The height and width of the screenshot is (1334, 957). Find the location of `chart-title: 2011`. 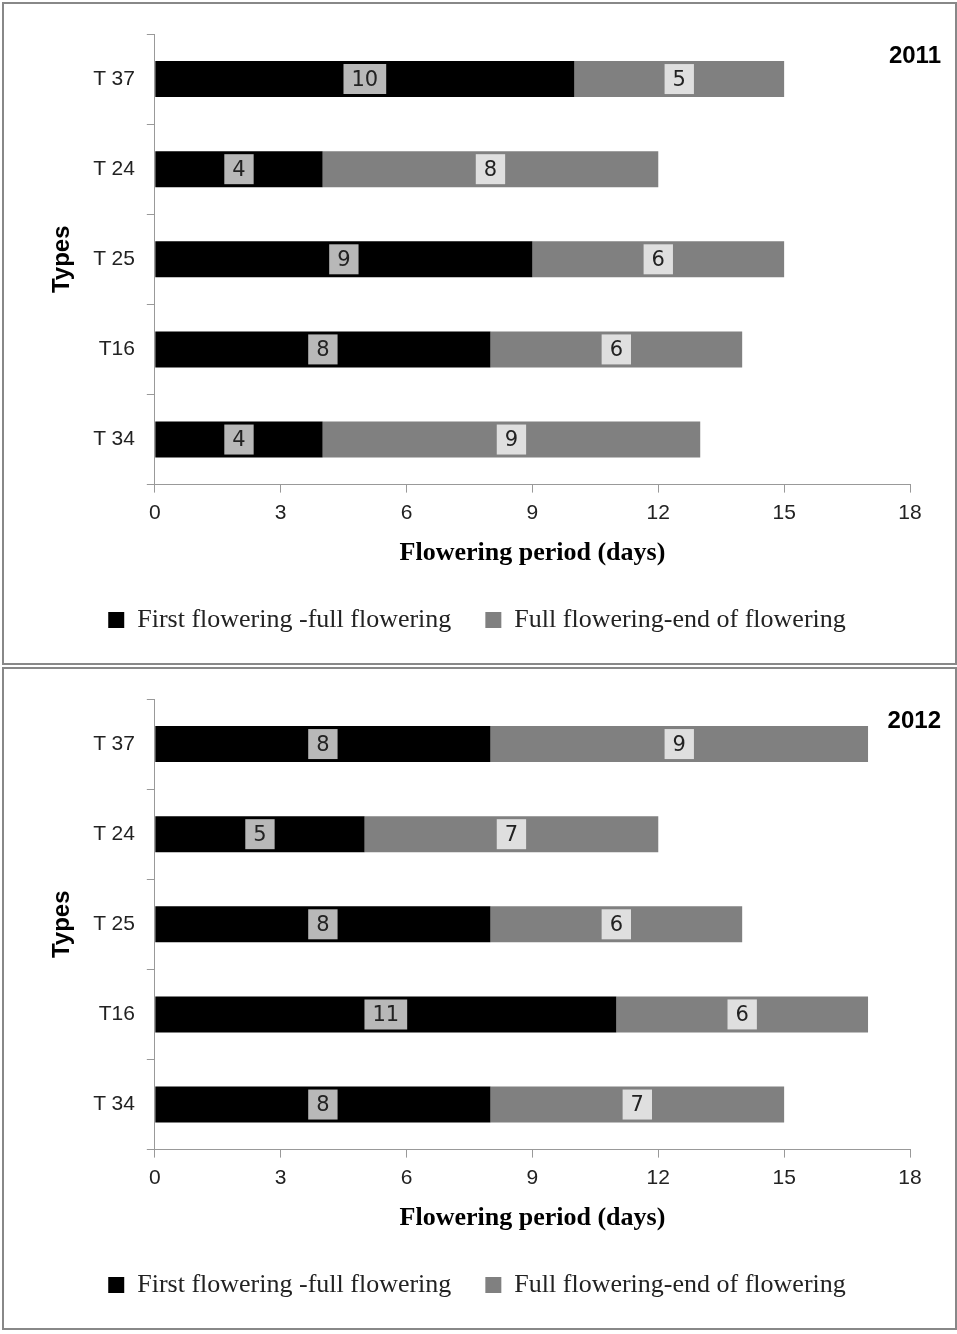

chart-title: 2011 is located at coordinates (914, 54).